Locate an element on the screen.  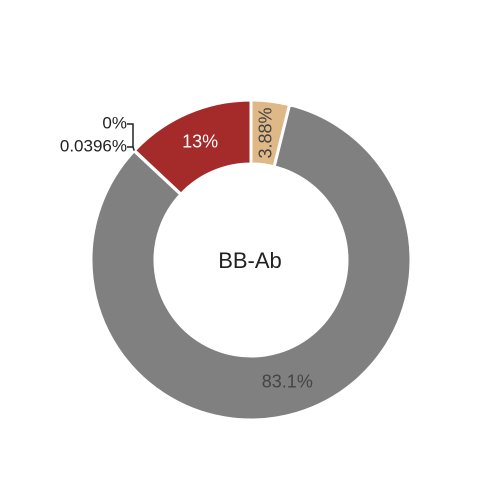
slice-label-0: 3.88% is located at coordinates (265, 132).